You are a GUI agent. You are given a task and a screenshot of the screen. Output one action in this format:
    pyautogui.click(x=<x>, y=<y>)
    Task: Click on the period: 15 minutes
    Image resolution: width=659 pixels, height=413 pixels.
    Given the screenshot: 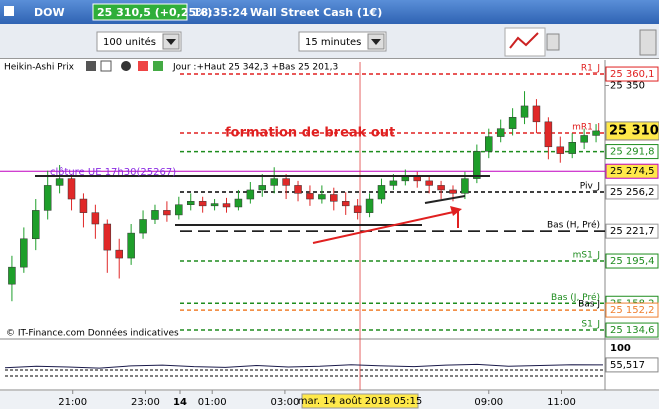 What is the action you would take?
    pyautogui.click(x=333, y=42)
    